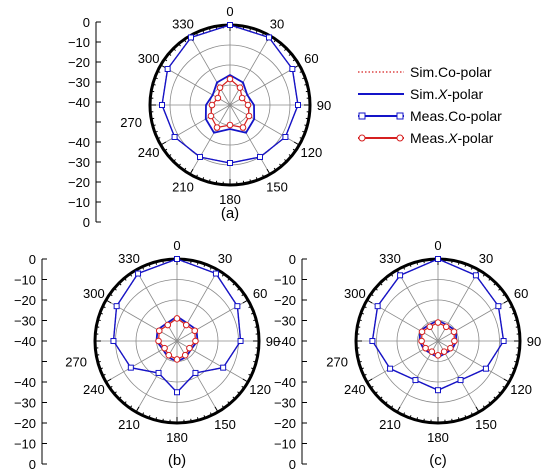 This screenshot has height=474, width=542. What do you see at coordinates (426, 138) in the screenshot?
I see `legend-item: Meas.X-polar` at bounding box center [426, 138].